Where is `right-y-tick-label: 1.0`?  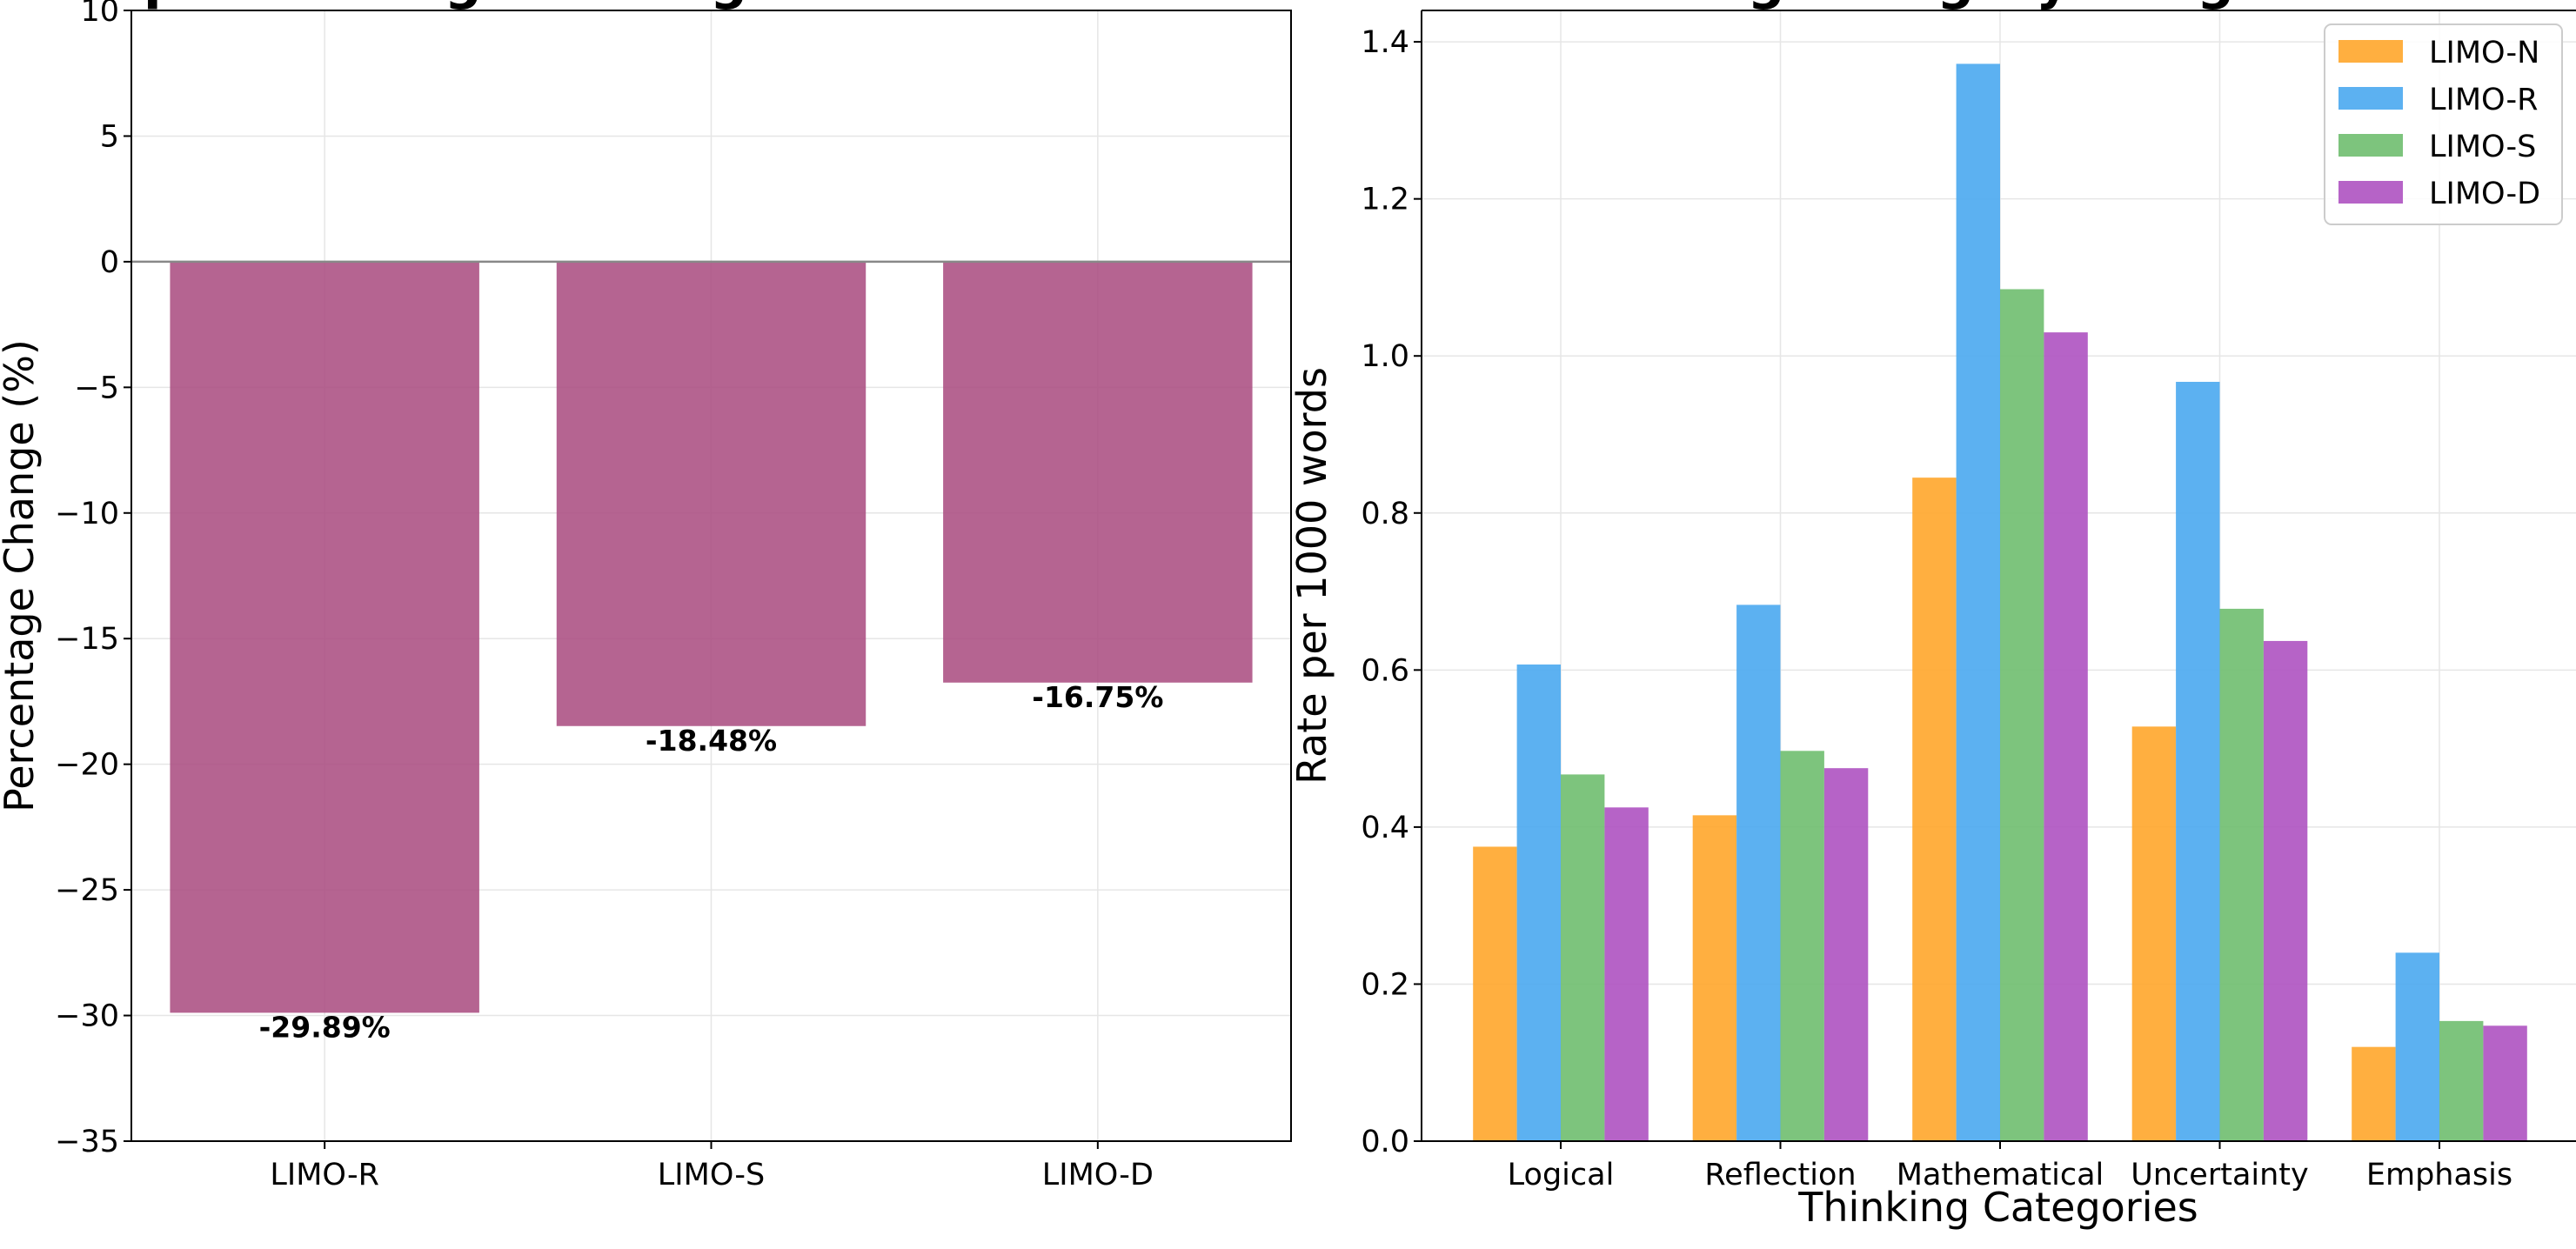 right-y-tick-label: 1.0 is located at coordinates (1385, 356).